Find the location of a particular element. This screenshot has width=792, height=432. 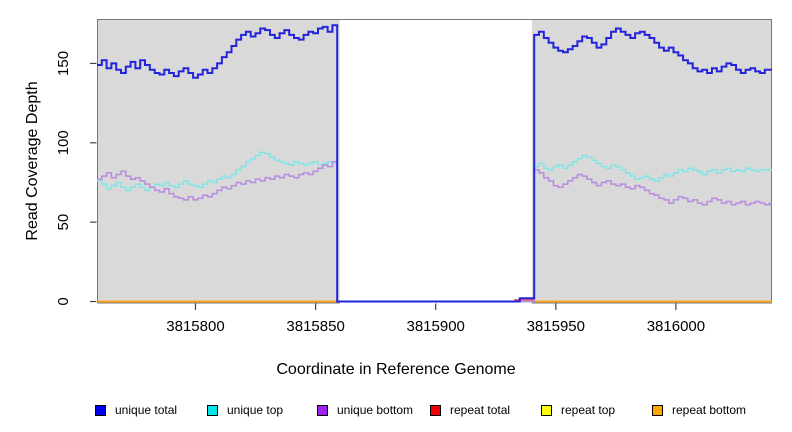

y-tick-label: 0 is located at coordinates (63, 301).